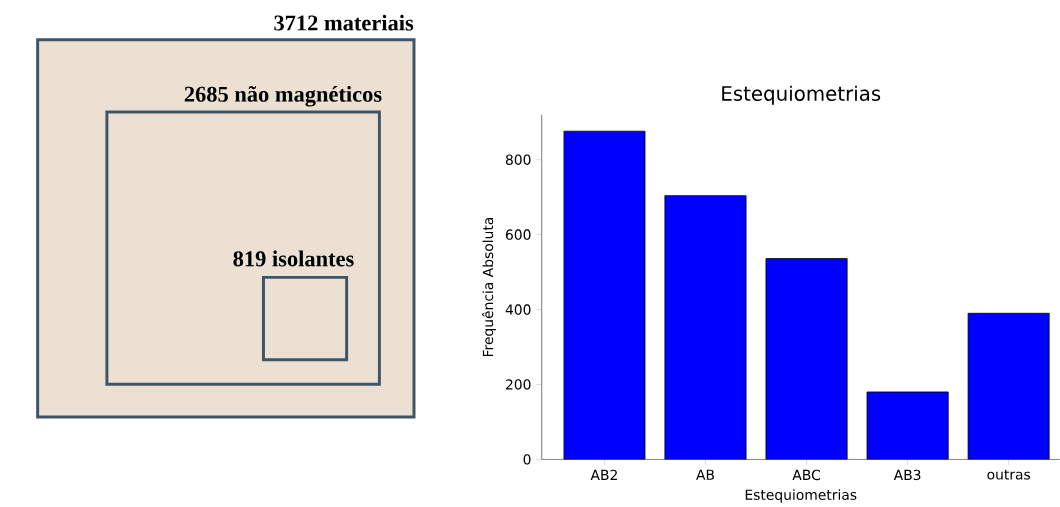 The height and width of the screenshot is (507, 1060). What do you see at coordinates (806, 475) in the screenshot?
I see `x-tick-label: ABC` at bounding box center [806, 475].